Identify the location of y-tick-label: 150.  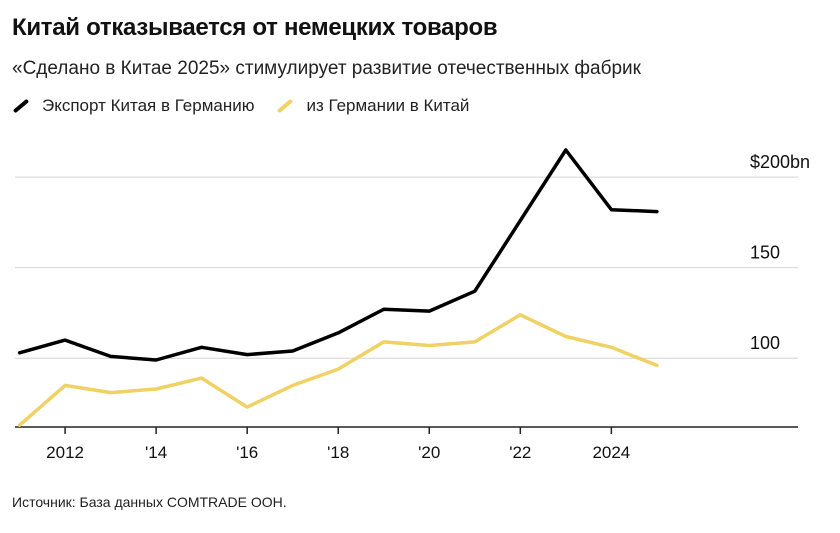
(765, 253).